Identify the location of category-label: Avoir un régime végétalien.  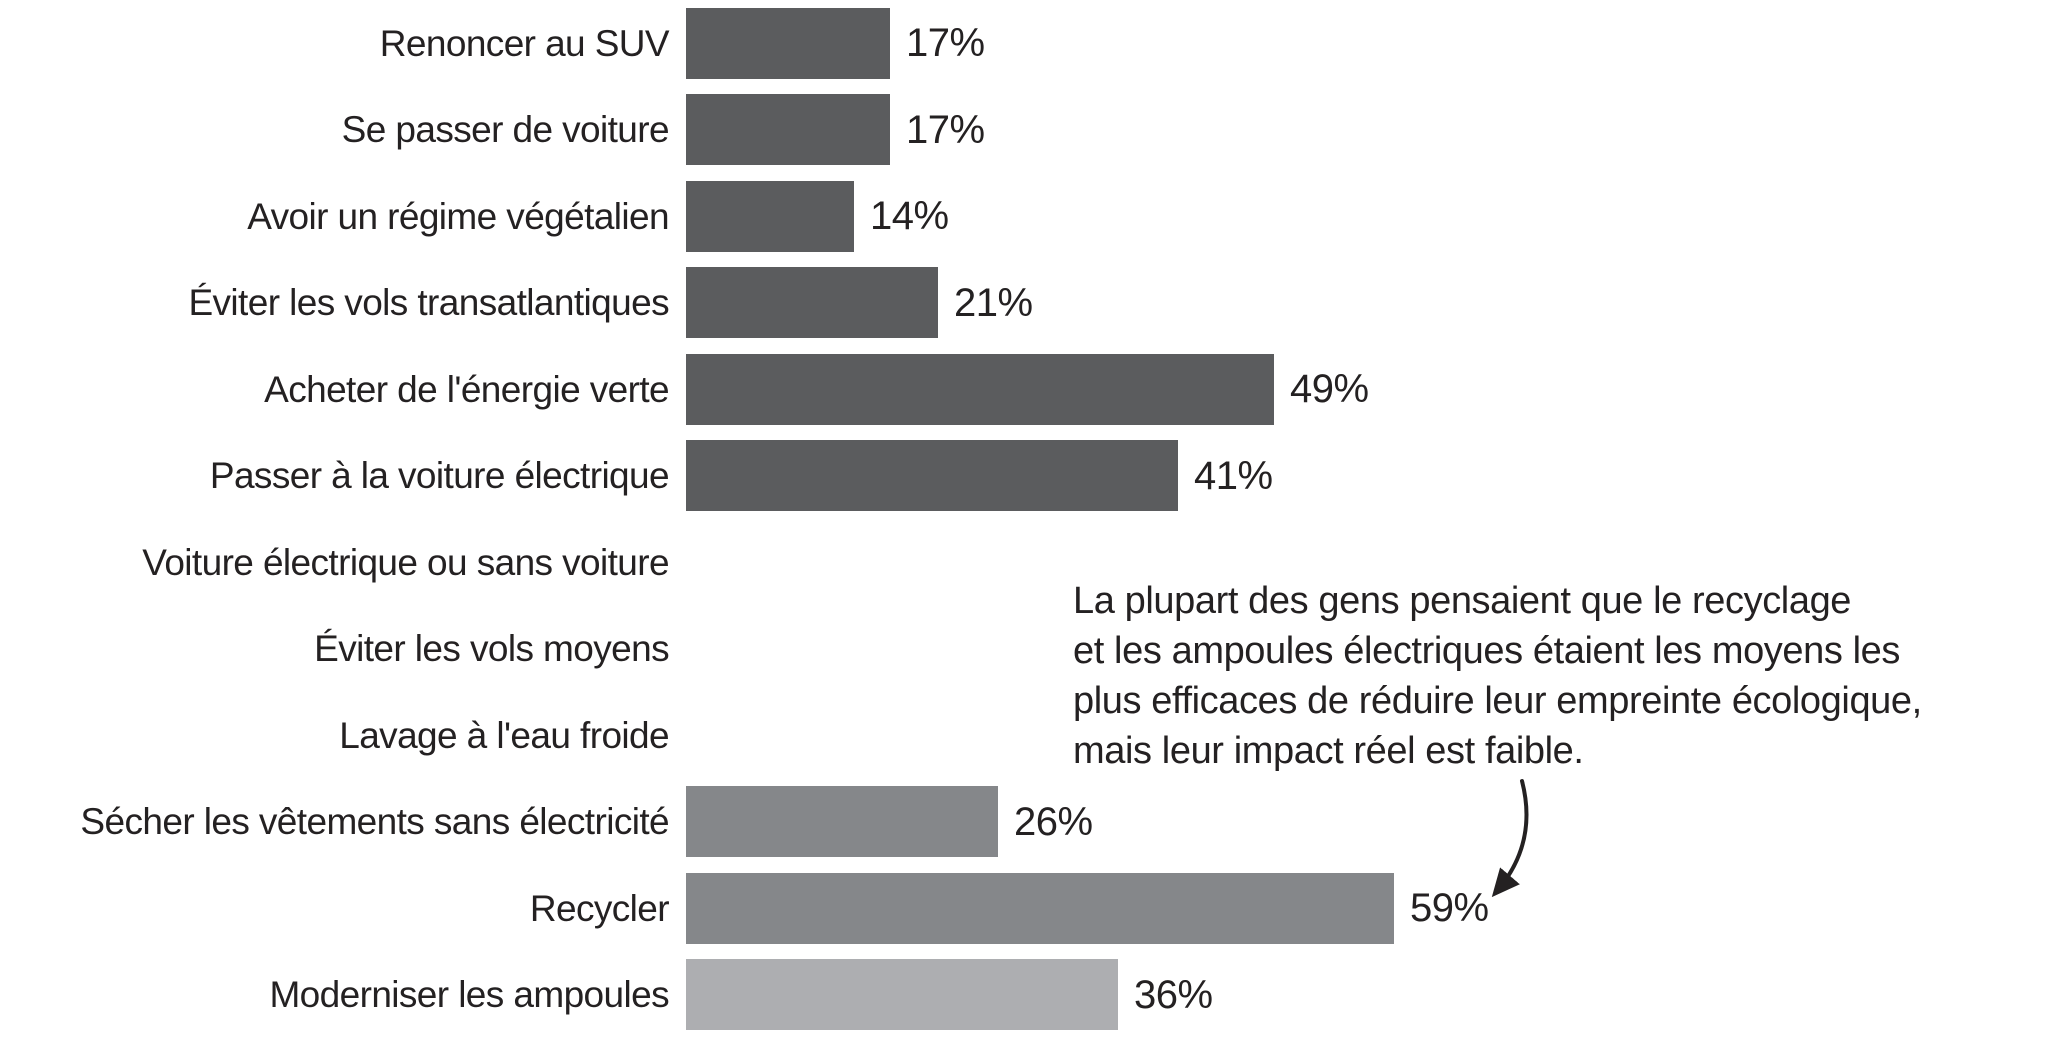
(458, 216).